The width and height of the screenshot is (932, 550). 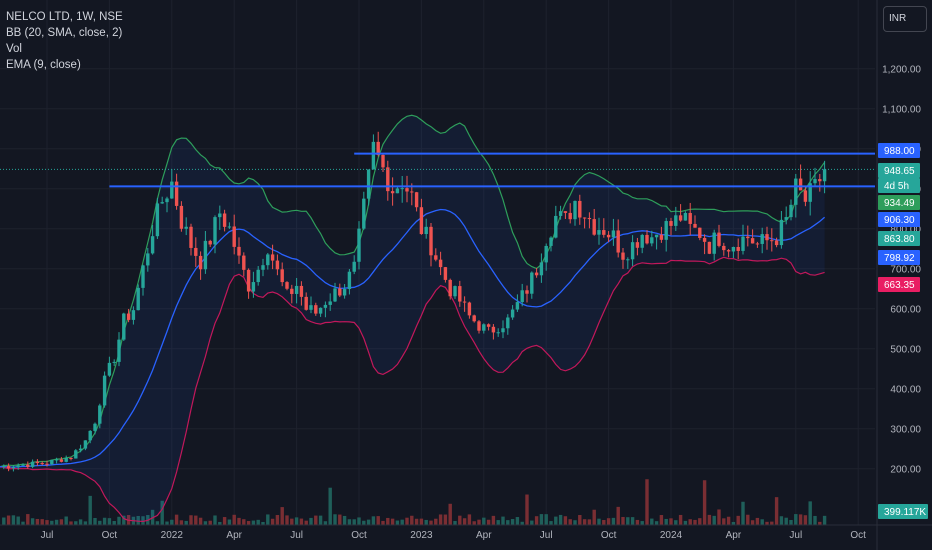 I want to click on volume-bars, so click(x=414, y=502).